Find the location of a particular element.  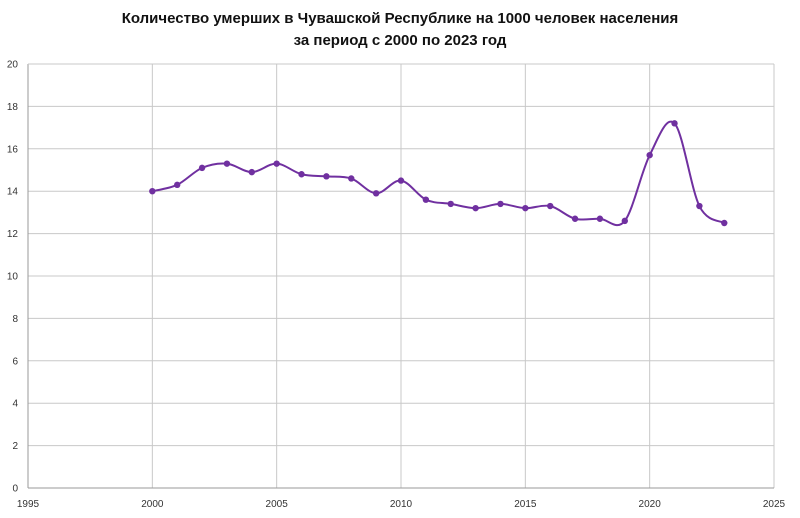

x-tick-label: 2005 is located at coordinates (277, 504).